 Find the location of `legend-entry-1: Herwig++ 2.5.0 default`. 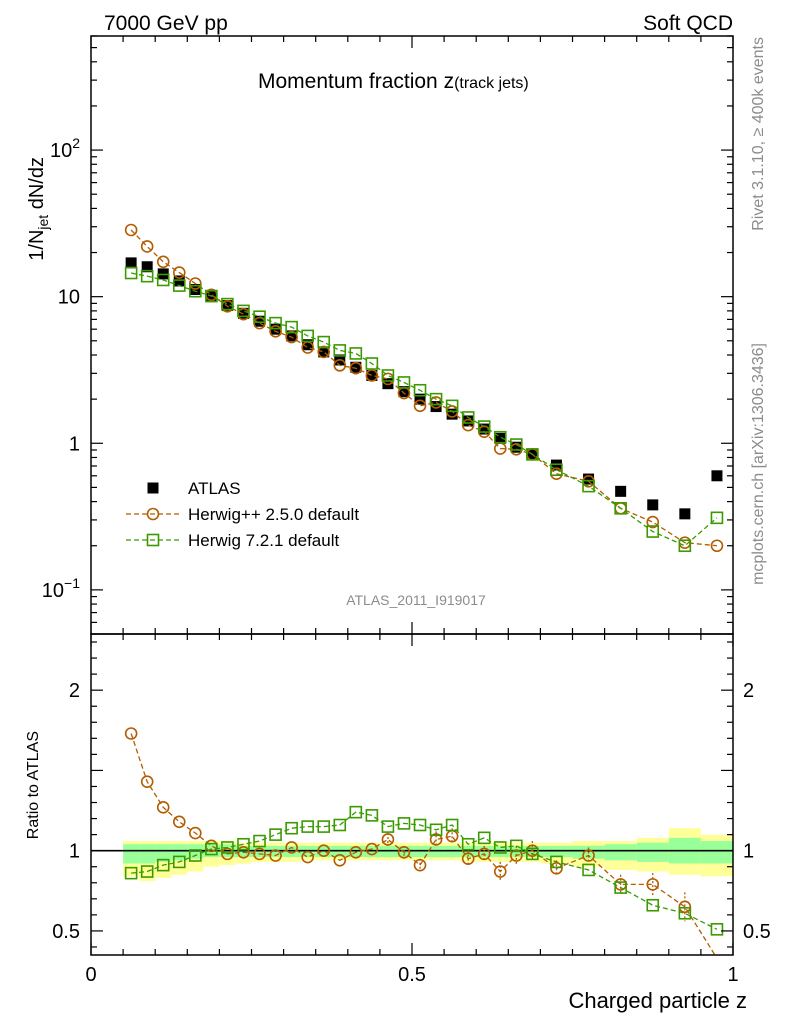

legend-entry-1: Herwig++ 2.5.0 default is located at coordinates (242, 514).